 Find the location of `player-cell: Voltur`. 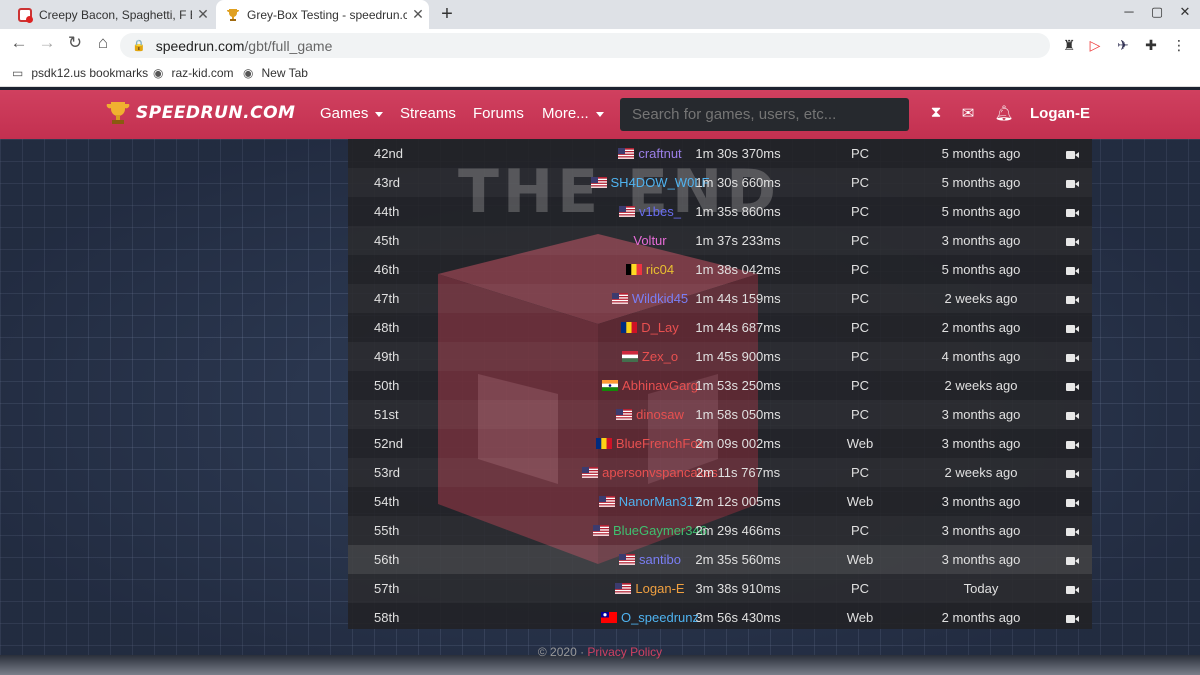

player-cell: Voltur is located at coordinates (650, 240).